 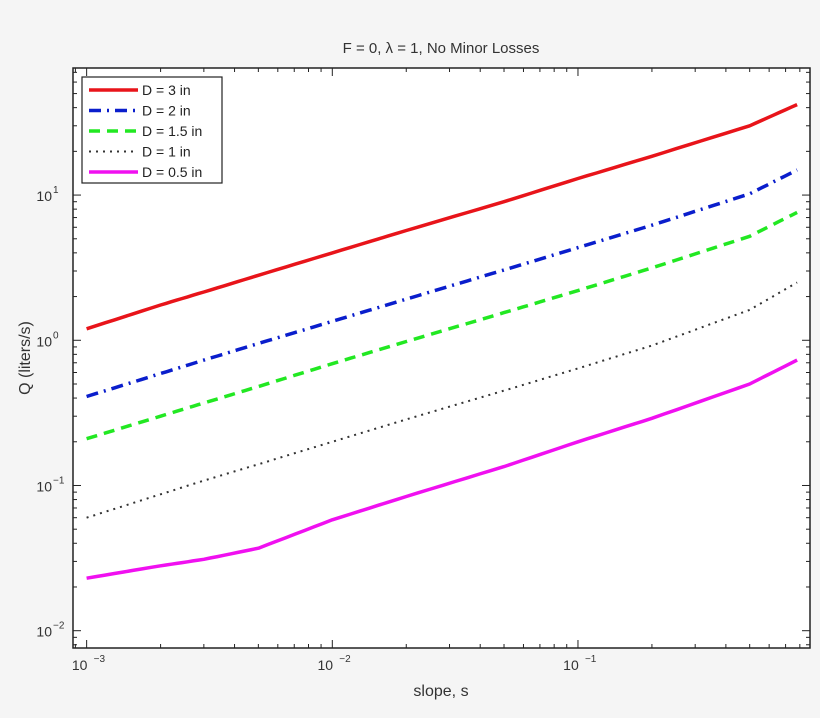 What do you see at coordinates (166, 152) in the screenshot?
I see `legend-label-3: D = 1 in` at bounding box center [166, 152].